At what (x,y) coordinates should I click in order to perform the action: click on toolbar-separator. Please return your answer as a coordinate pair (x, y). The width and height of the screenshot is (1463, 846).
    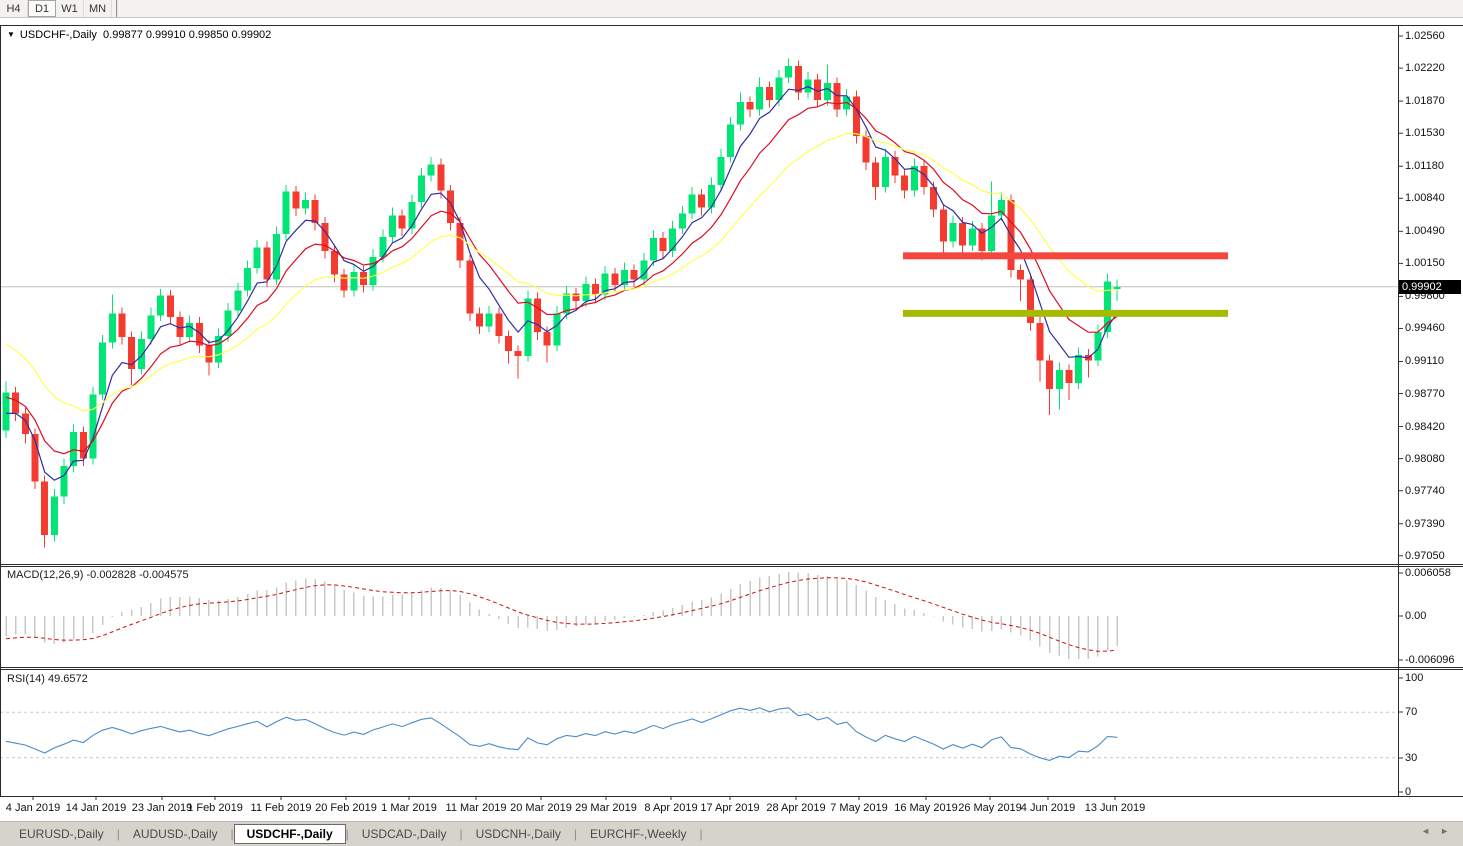
    Looking at the image, I should click on (117, 8).